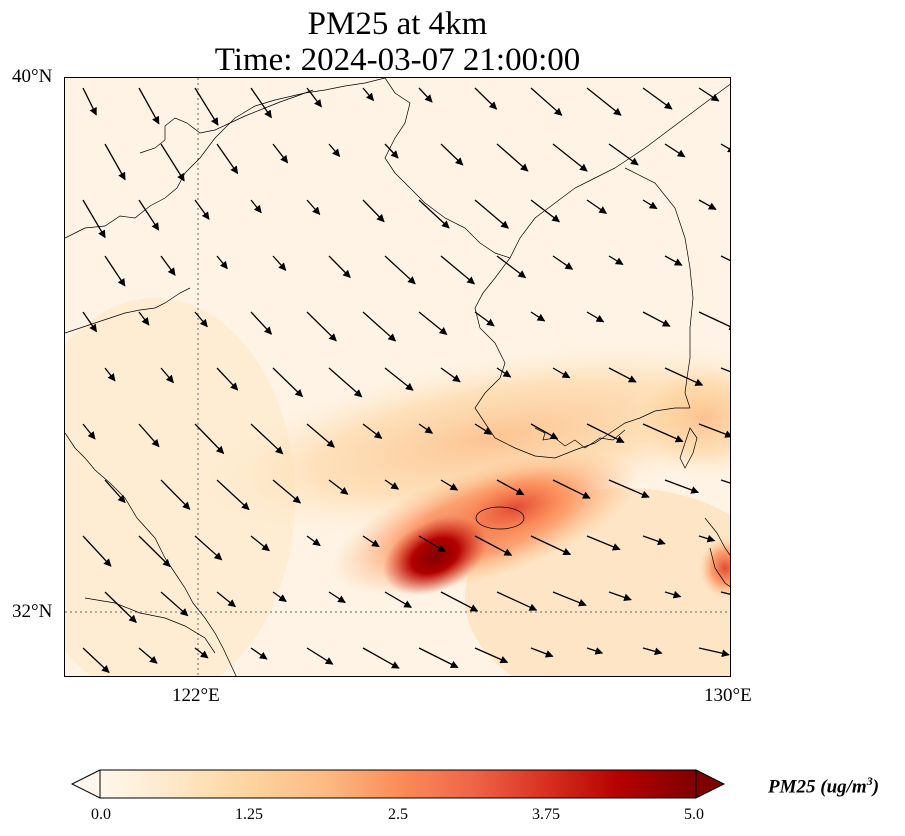  Describe the element at coordinates (688, 448) in the screenshot. I see `coast-tsushima` at that location.